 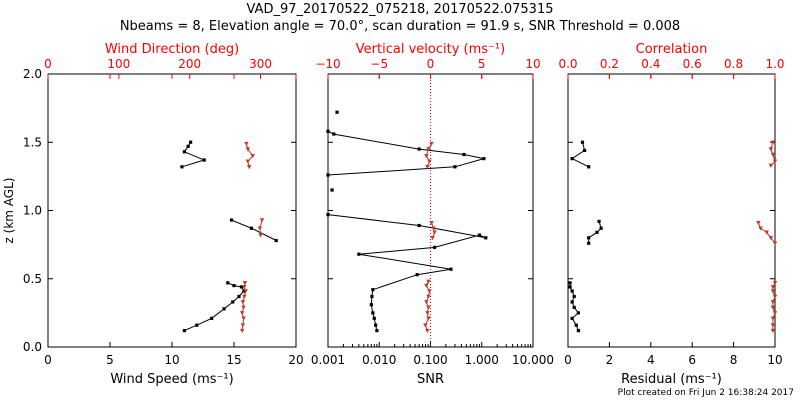 What do you see at coordinates (734, 360) in the screenshot?
I see `x-tick-label: 8` at bounding box center [734, 360].